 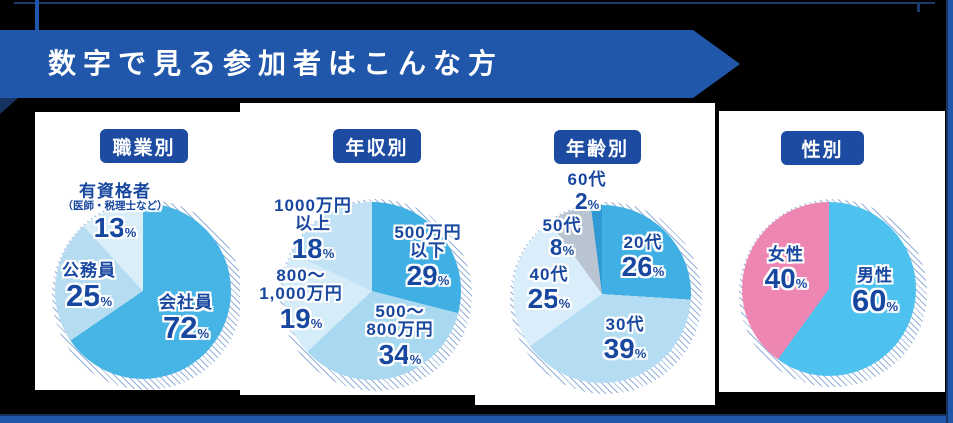 I want to click on percent-value: 40%, so click(x=786, y=279).